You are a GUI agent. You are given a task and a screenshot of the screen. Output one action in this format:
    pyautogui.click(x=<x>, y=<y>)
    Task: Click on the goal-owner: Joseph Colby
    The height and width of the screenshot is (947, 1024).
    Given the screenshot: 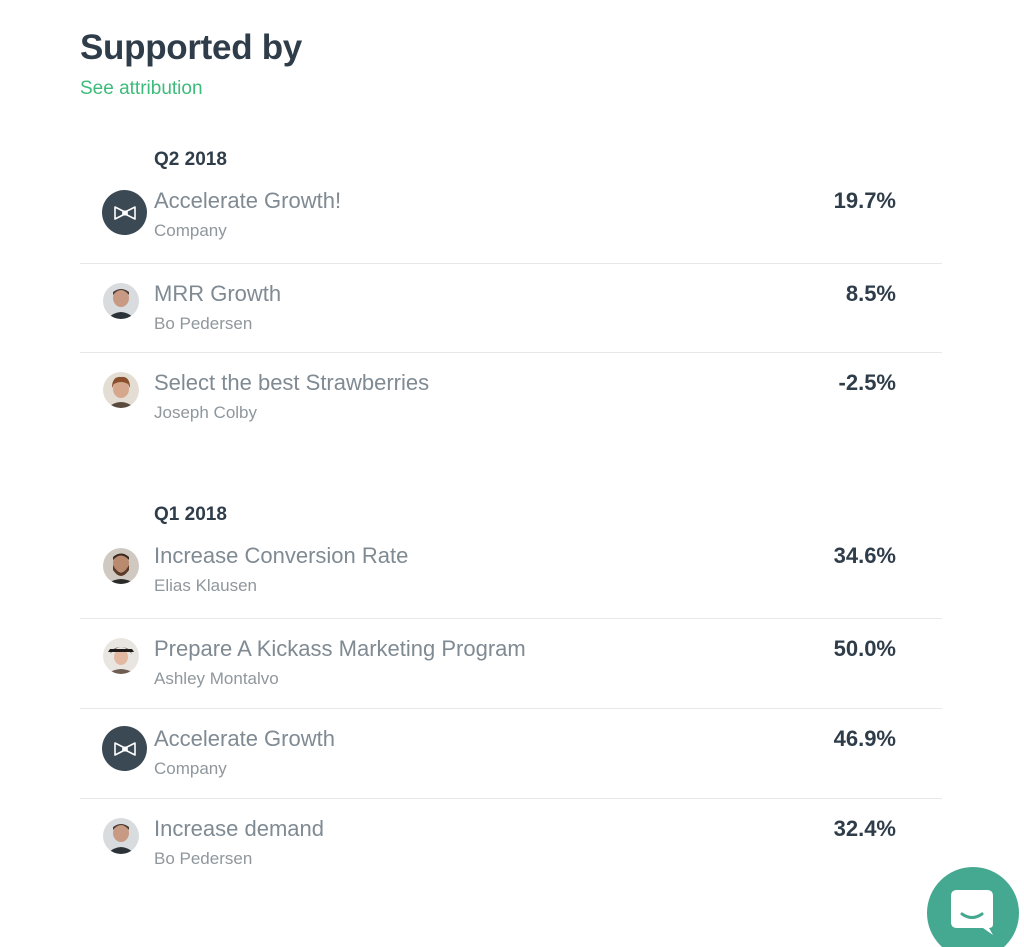 What is the action you would take?
    pyautogui.click(x=206, y=412)
    